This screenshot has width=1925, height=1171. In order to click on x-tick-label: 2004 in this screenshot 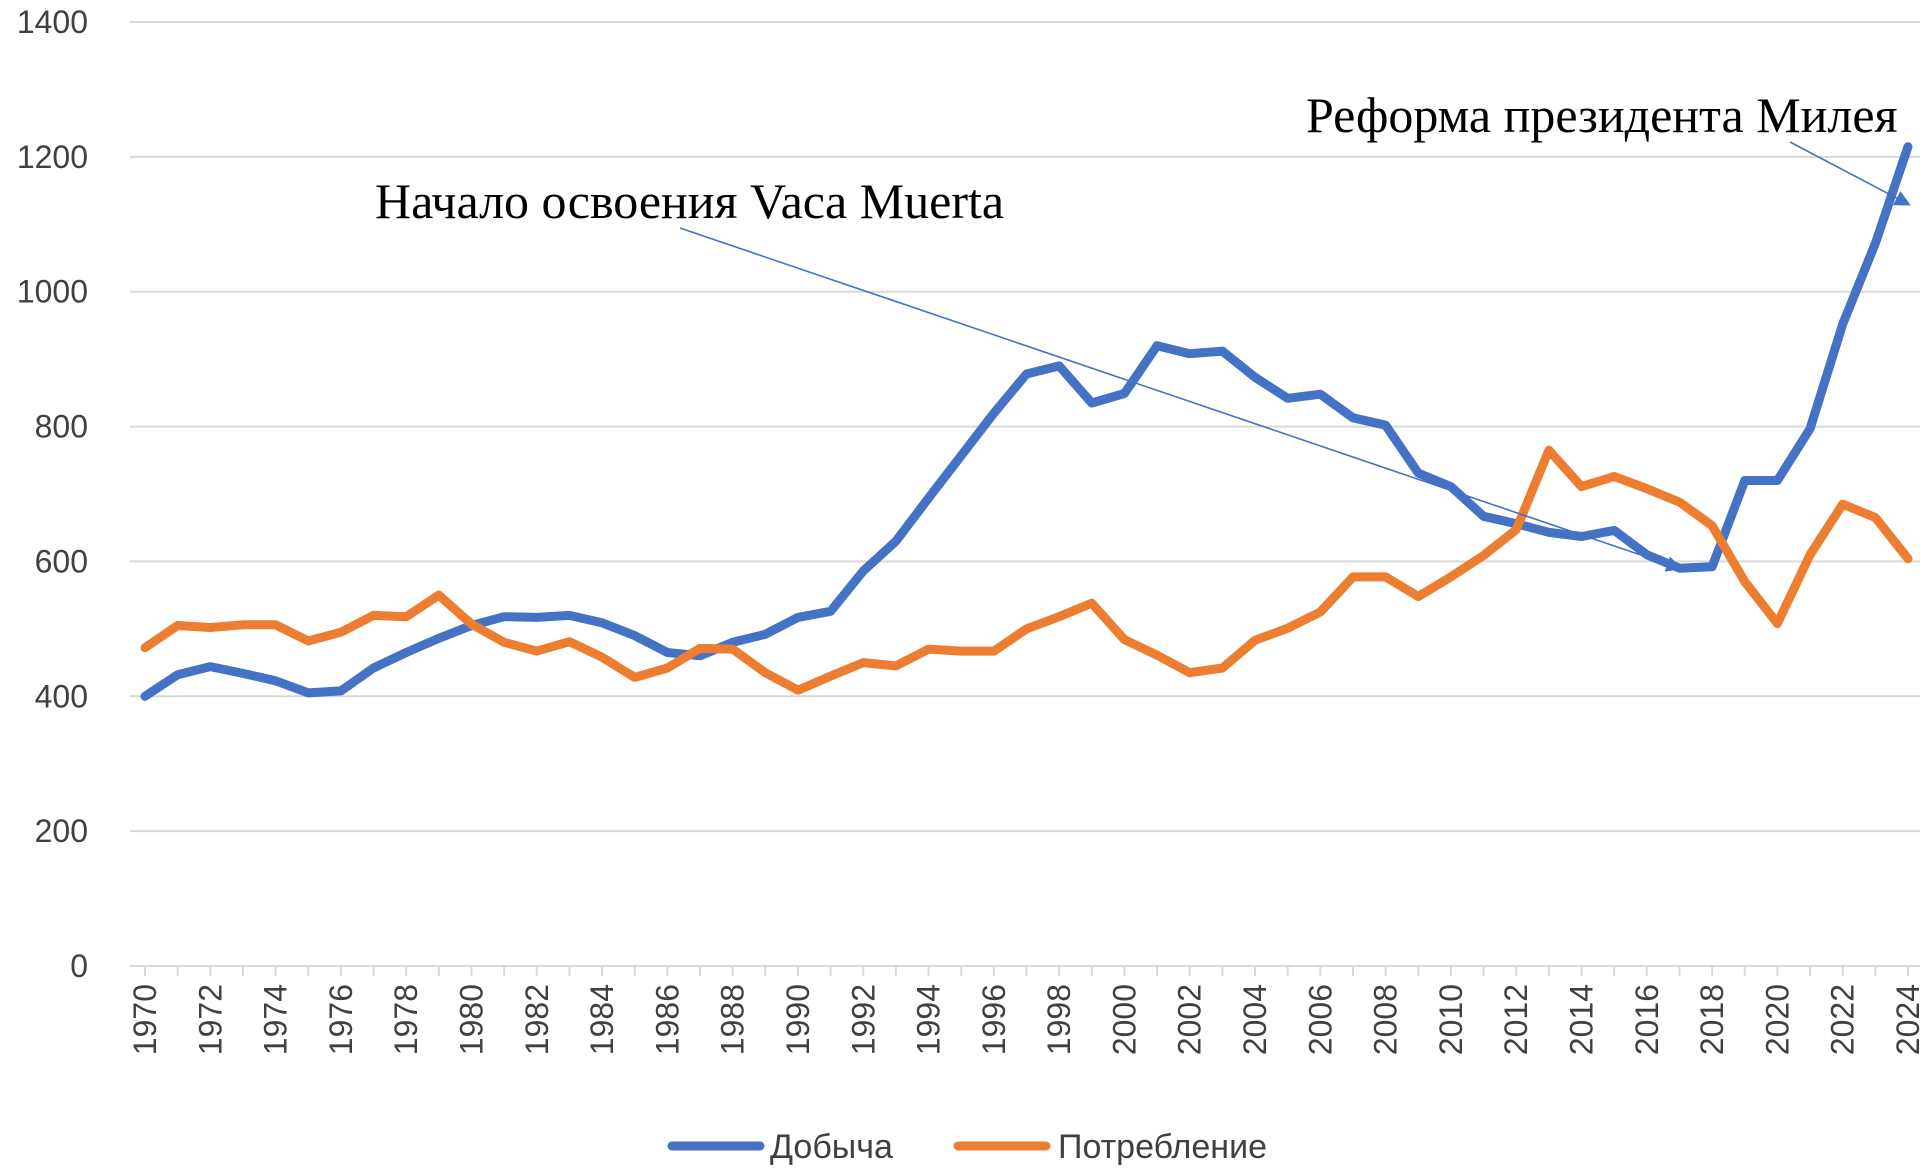, I will do `click(1255, 1019)`.